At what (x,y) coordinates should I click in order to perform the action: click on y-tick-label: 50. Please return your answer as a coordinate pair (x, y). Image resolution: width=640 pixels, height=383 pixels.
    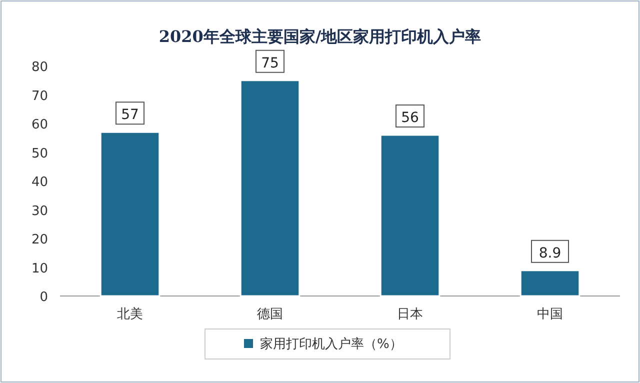
    Looking at the image, I should click on (39, 154).